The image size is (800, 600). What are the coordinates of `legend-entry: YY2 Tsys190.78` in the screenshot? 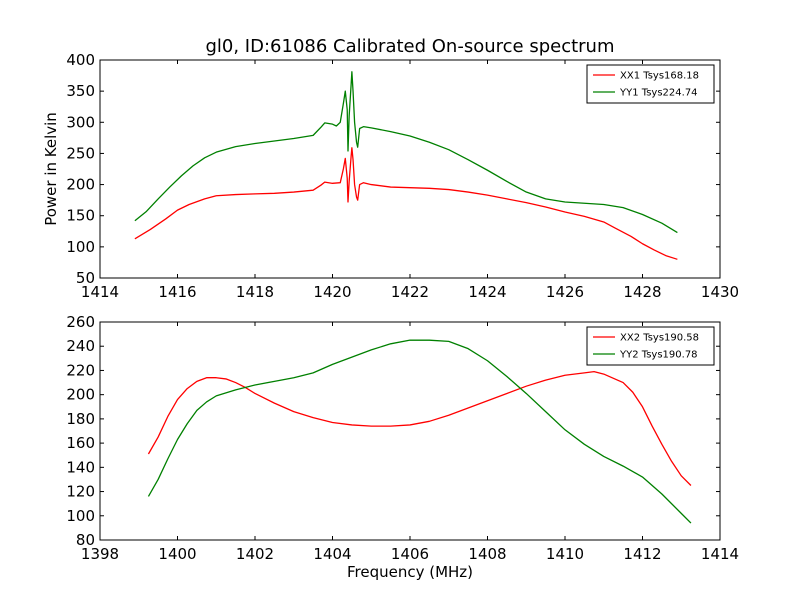 It's located at (658, 355).